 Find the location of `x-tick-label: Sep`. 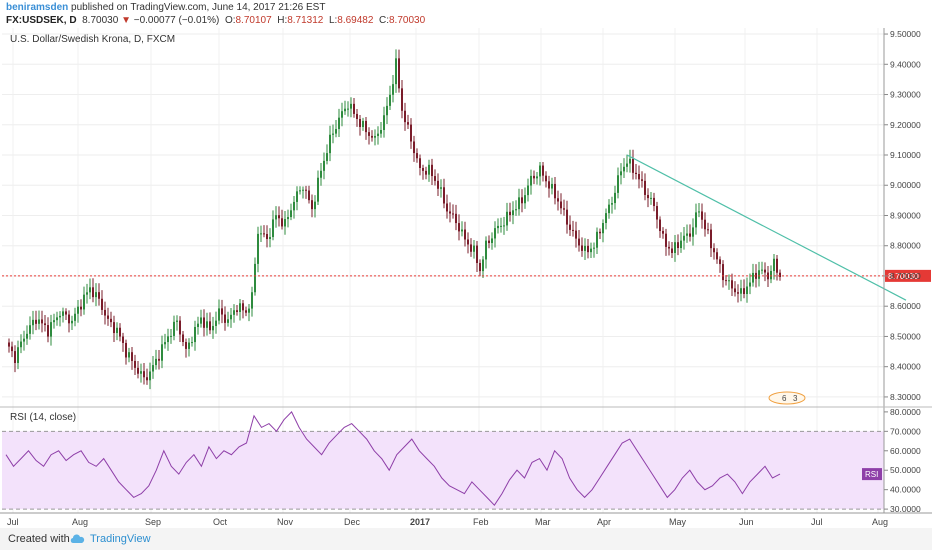

x-tick-label: Sep is located at coordinates (153, 522).